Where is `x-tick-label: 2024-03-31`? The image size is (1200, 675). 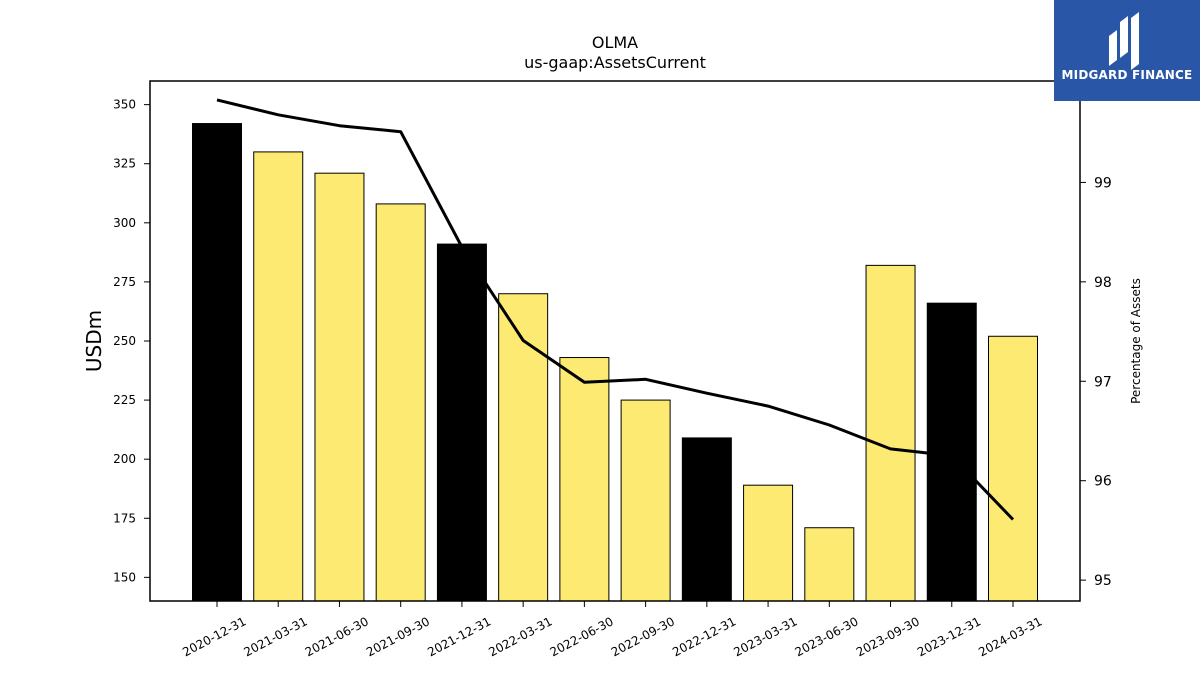
x-tick-label: 2024-03-31 is located at coordinates (1010, 636).